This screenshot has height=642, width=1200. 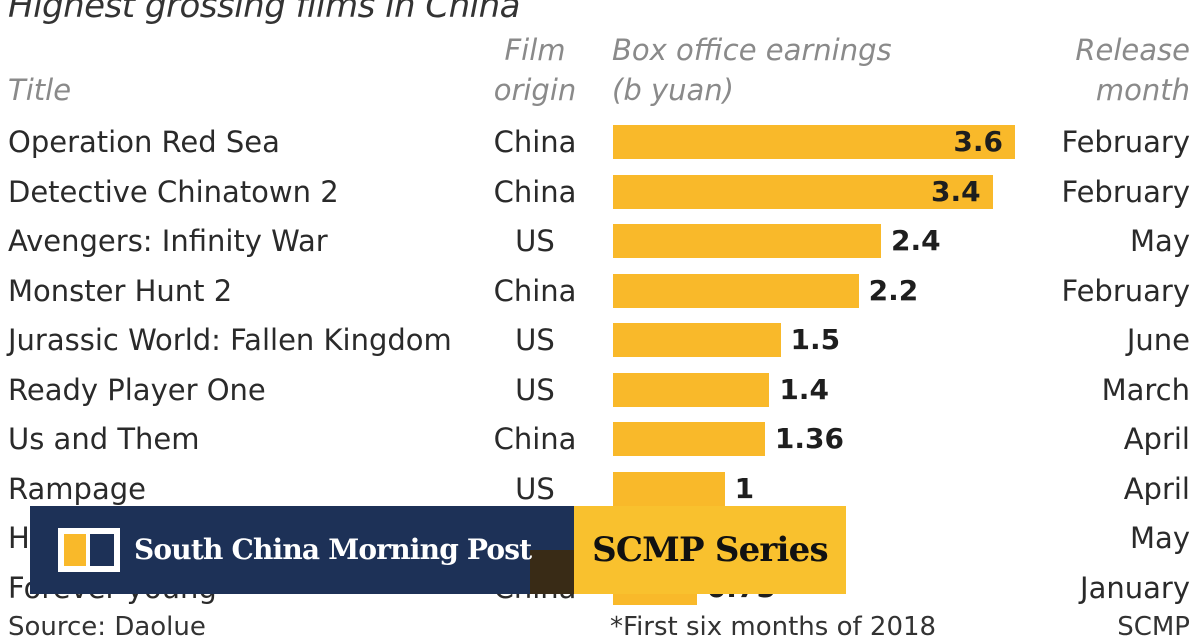 What do you see at coordinates (773, 627) in the screenshot?
I see `footer-note: *First six months of 2018` at bounding box center [773, 627].